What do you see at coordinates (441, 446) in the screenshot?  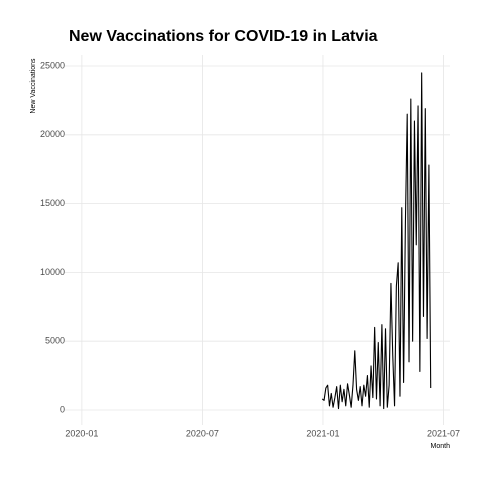 I see `x-axis-title: Month` at bounding box center [441, 446].